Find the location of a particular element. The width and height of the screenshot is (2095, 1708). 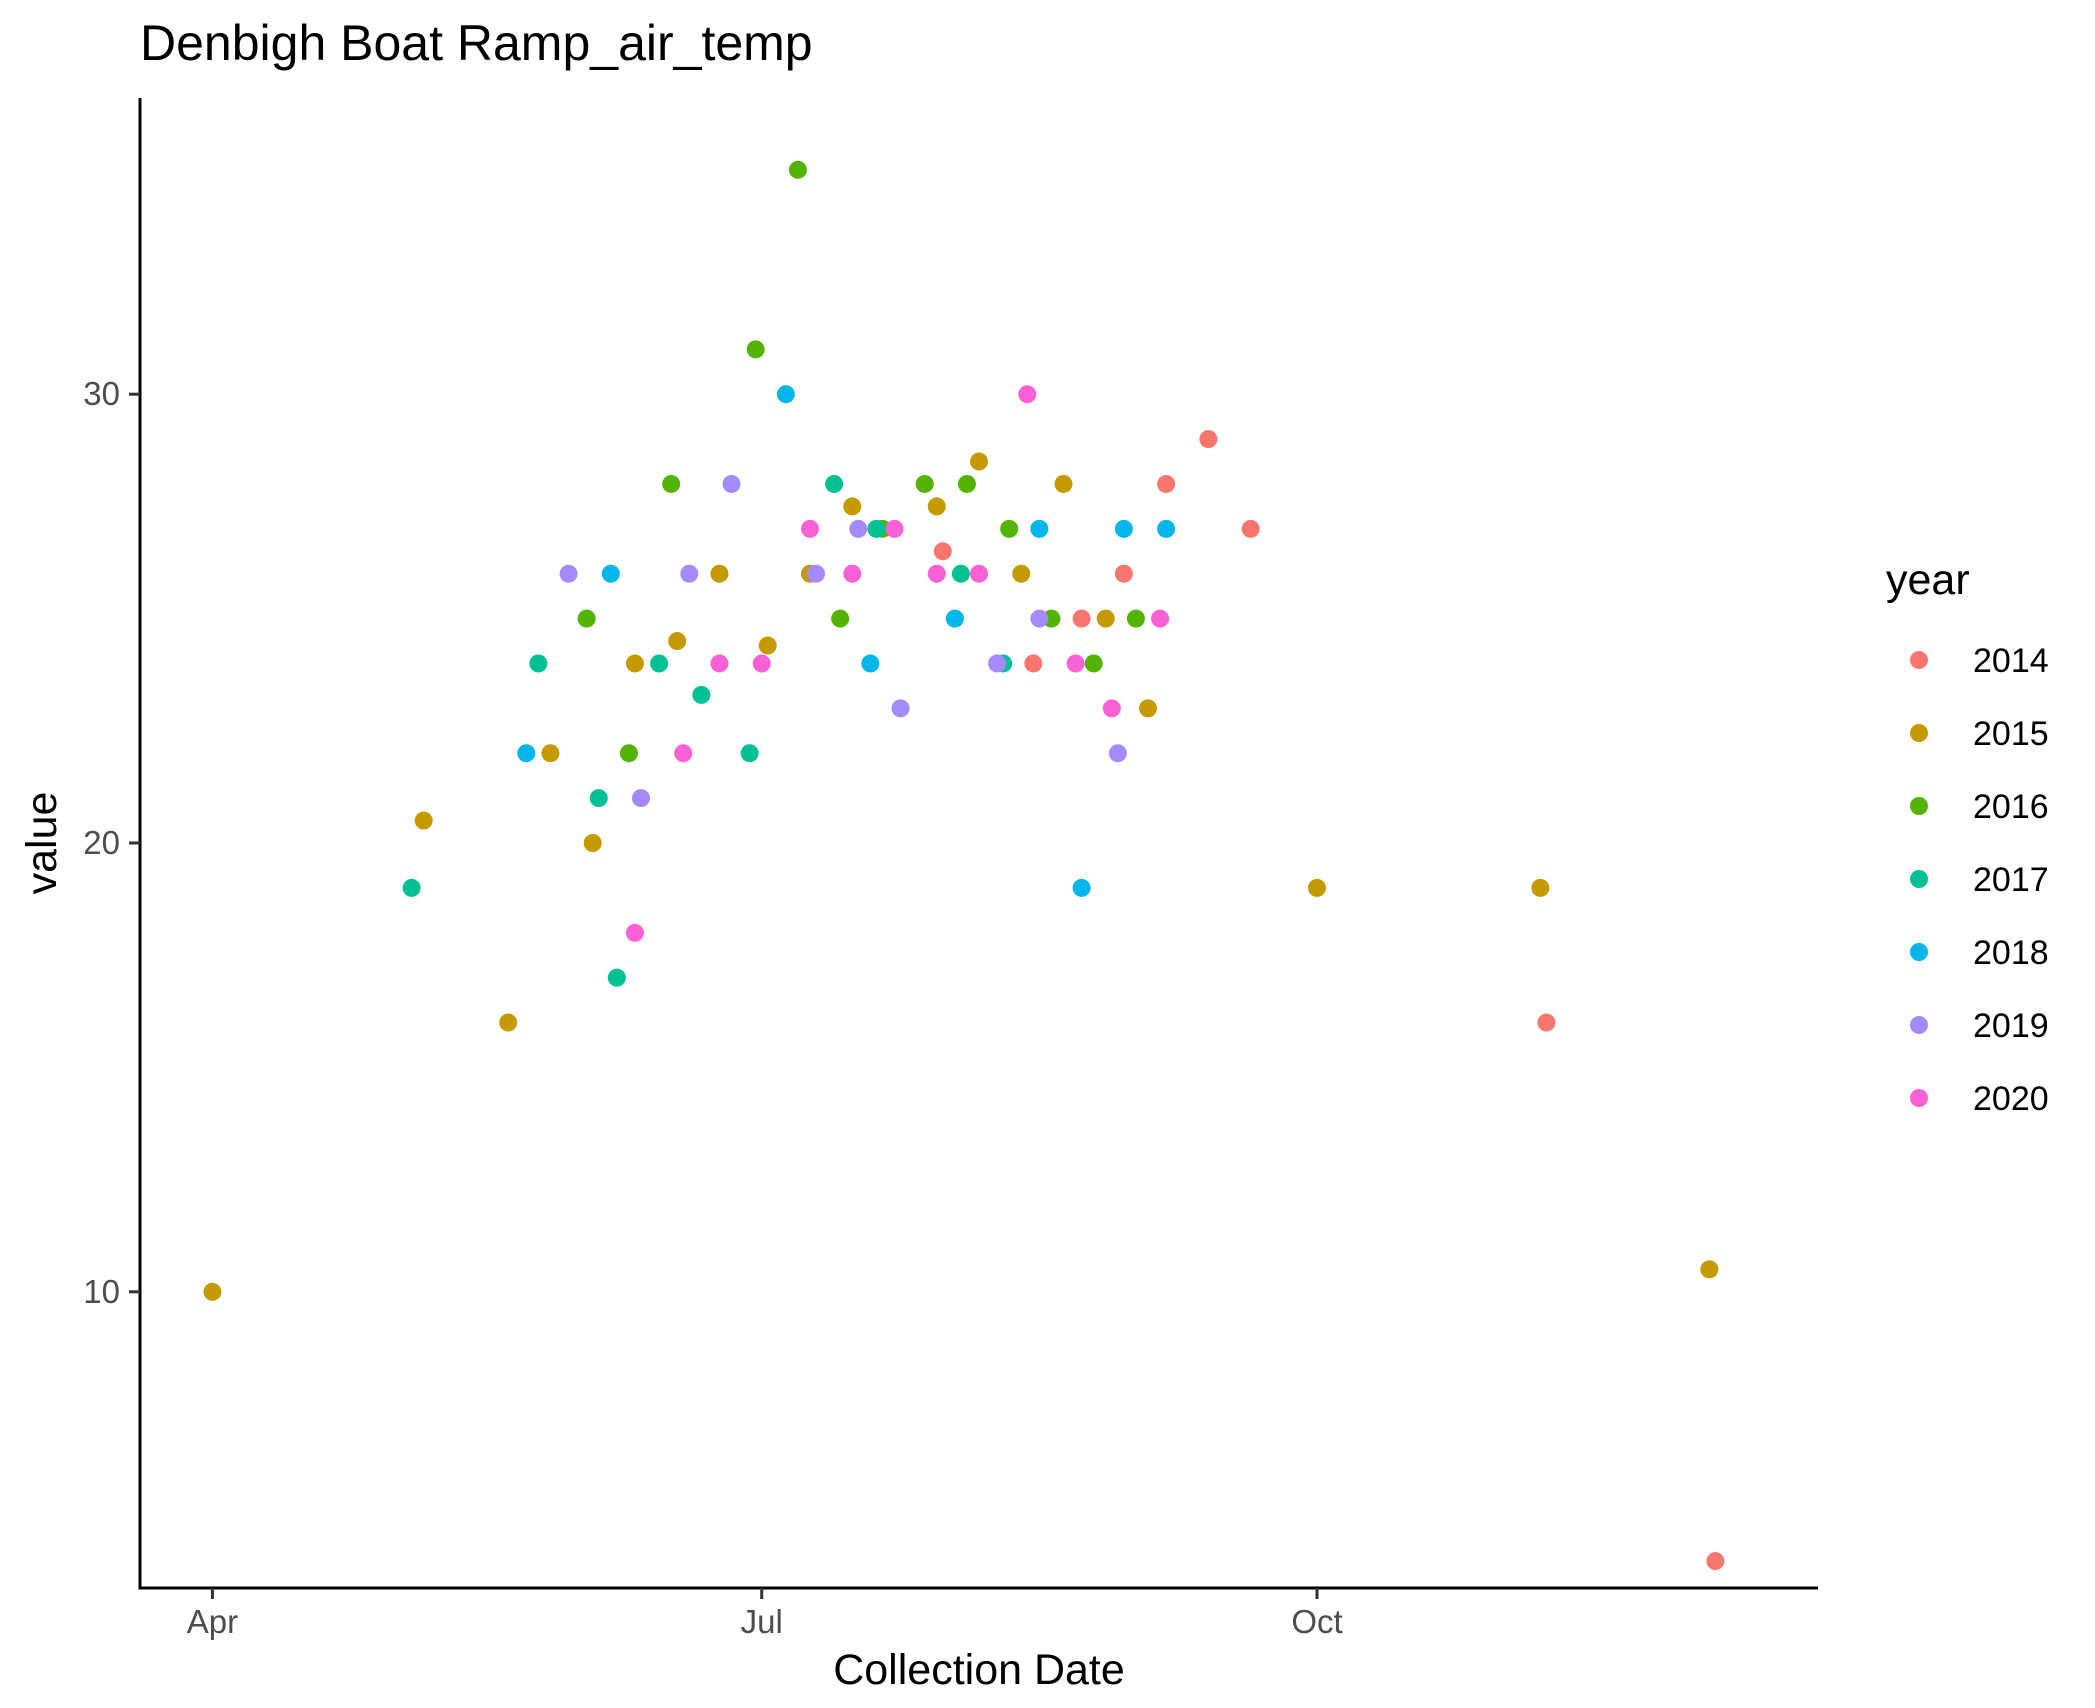

legend-key-2019 is located at coordinates (1919, 1025).